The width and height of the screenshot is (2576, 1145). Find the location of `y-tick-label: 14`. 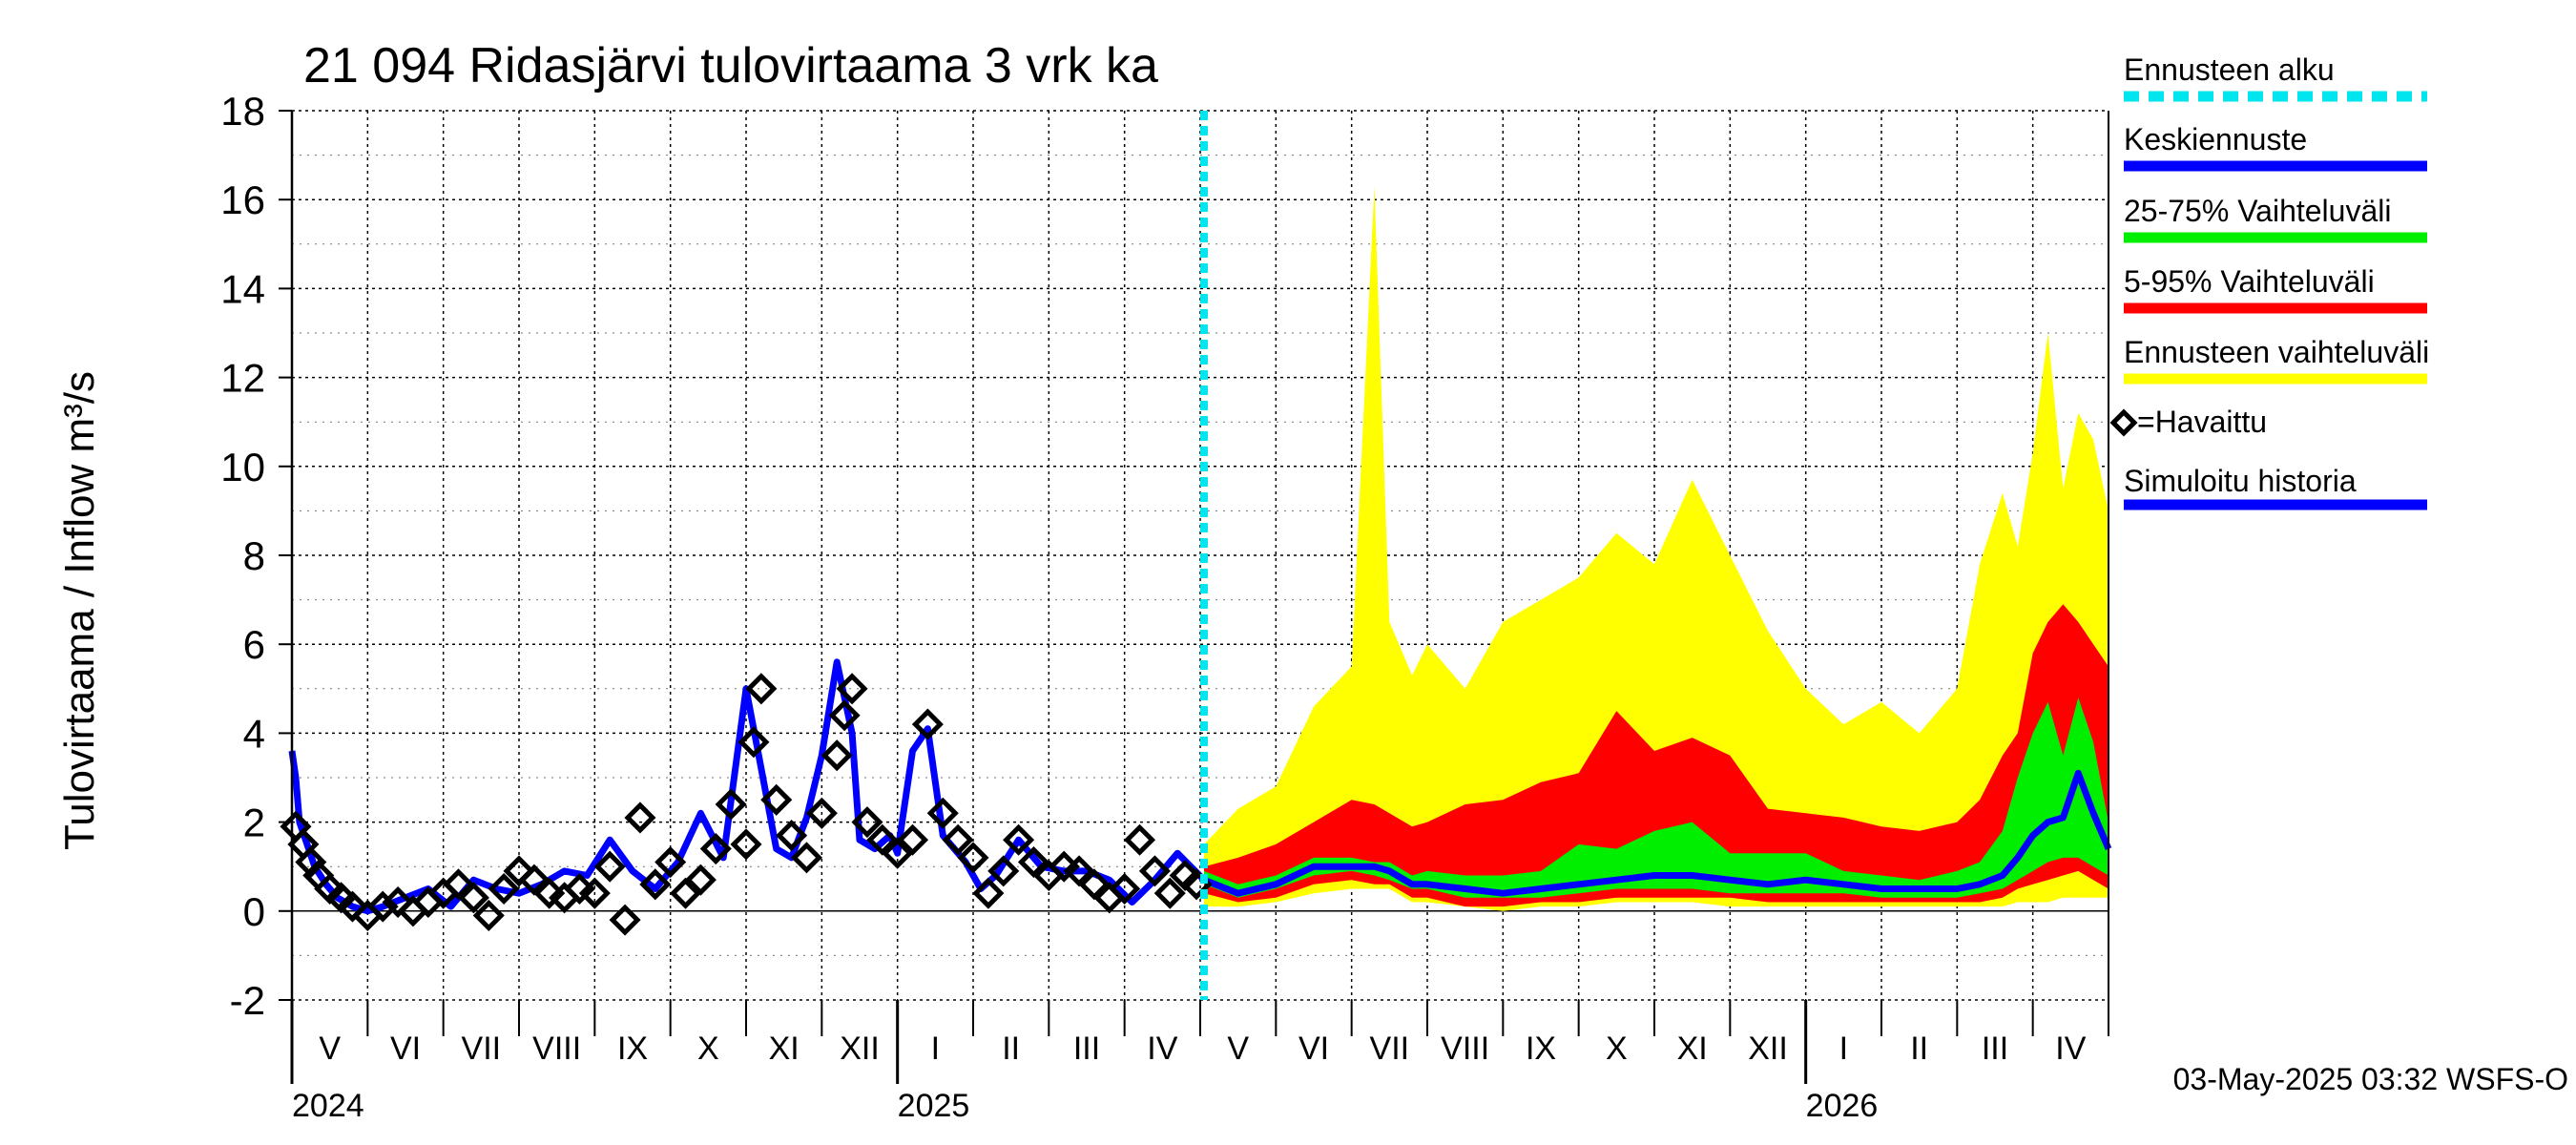

y-tick-label: 14 is located at coordinates (242, 288).